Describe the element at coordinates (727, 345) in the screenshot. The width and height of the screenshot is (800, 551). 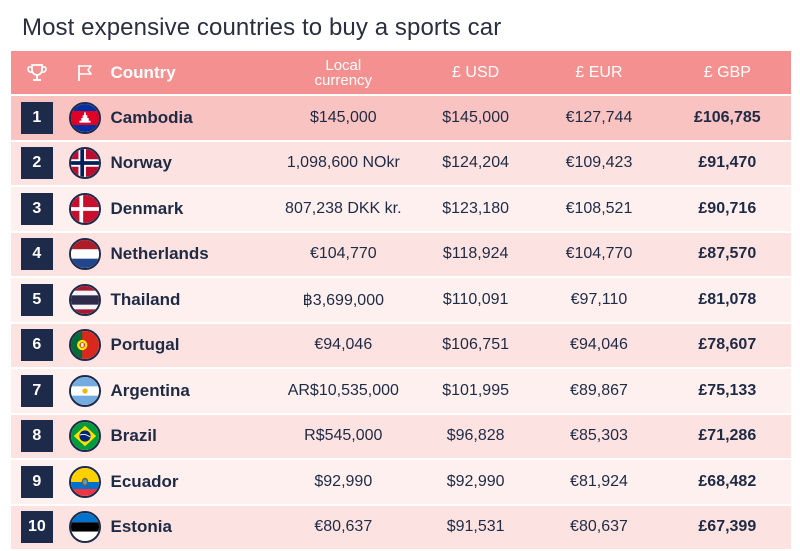
I see `gbp-cell: £78,607` at that location.